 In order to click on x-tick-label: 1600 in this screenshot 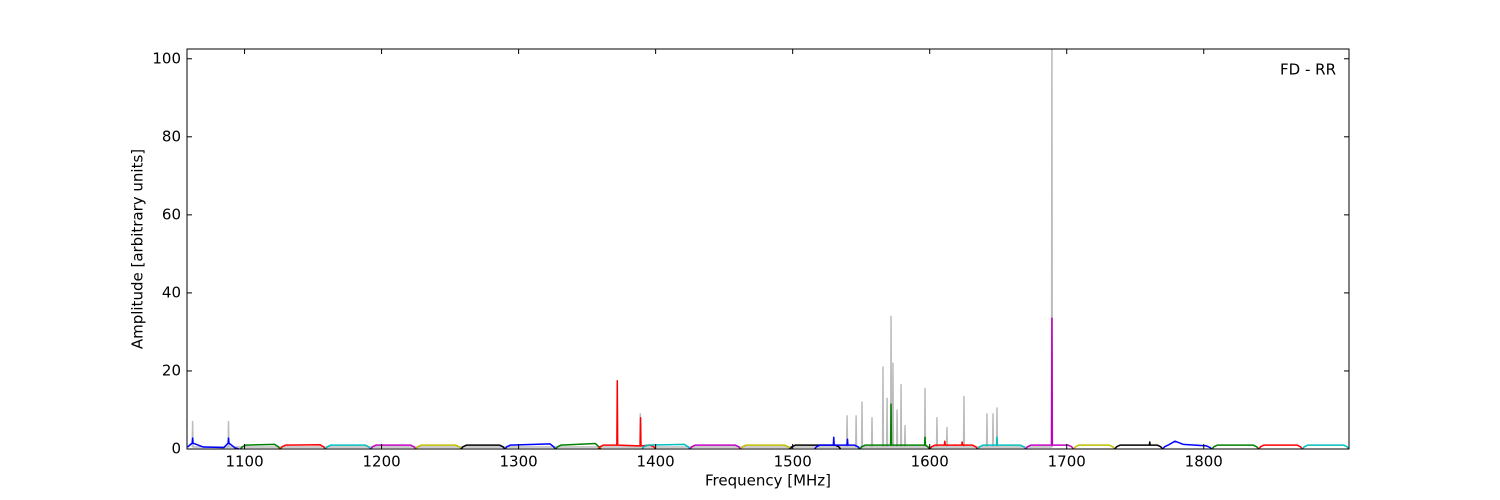, I will do `click(930, 462)`.